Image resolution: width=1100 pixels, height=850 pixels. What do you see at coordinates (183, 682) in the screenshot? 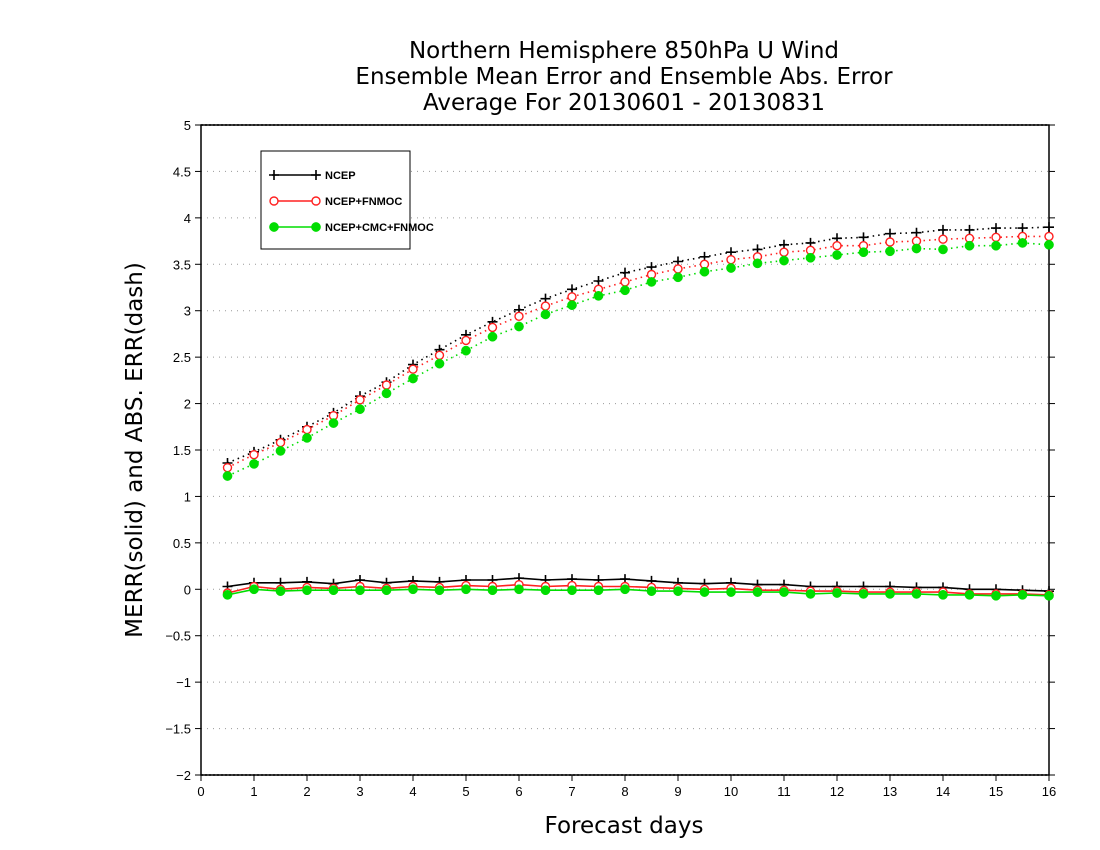
I see `y-tick-label: −1` at bounding box center [183, 682].